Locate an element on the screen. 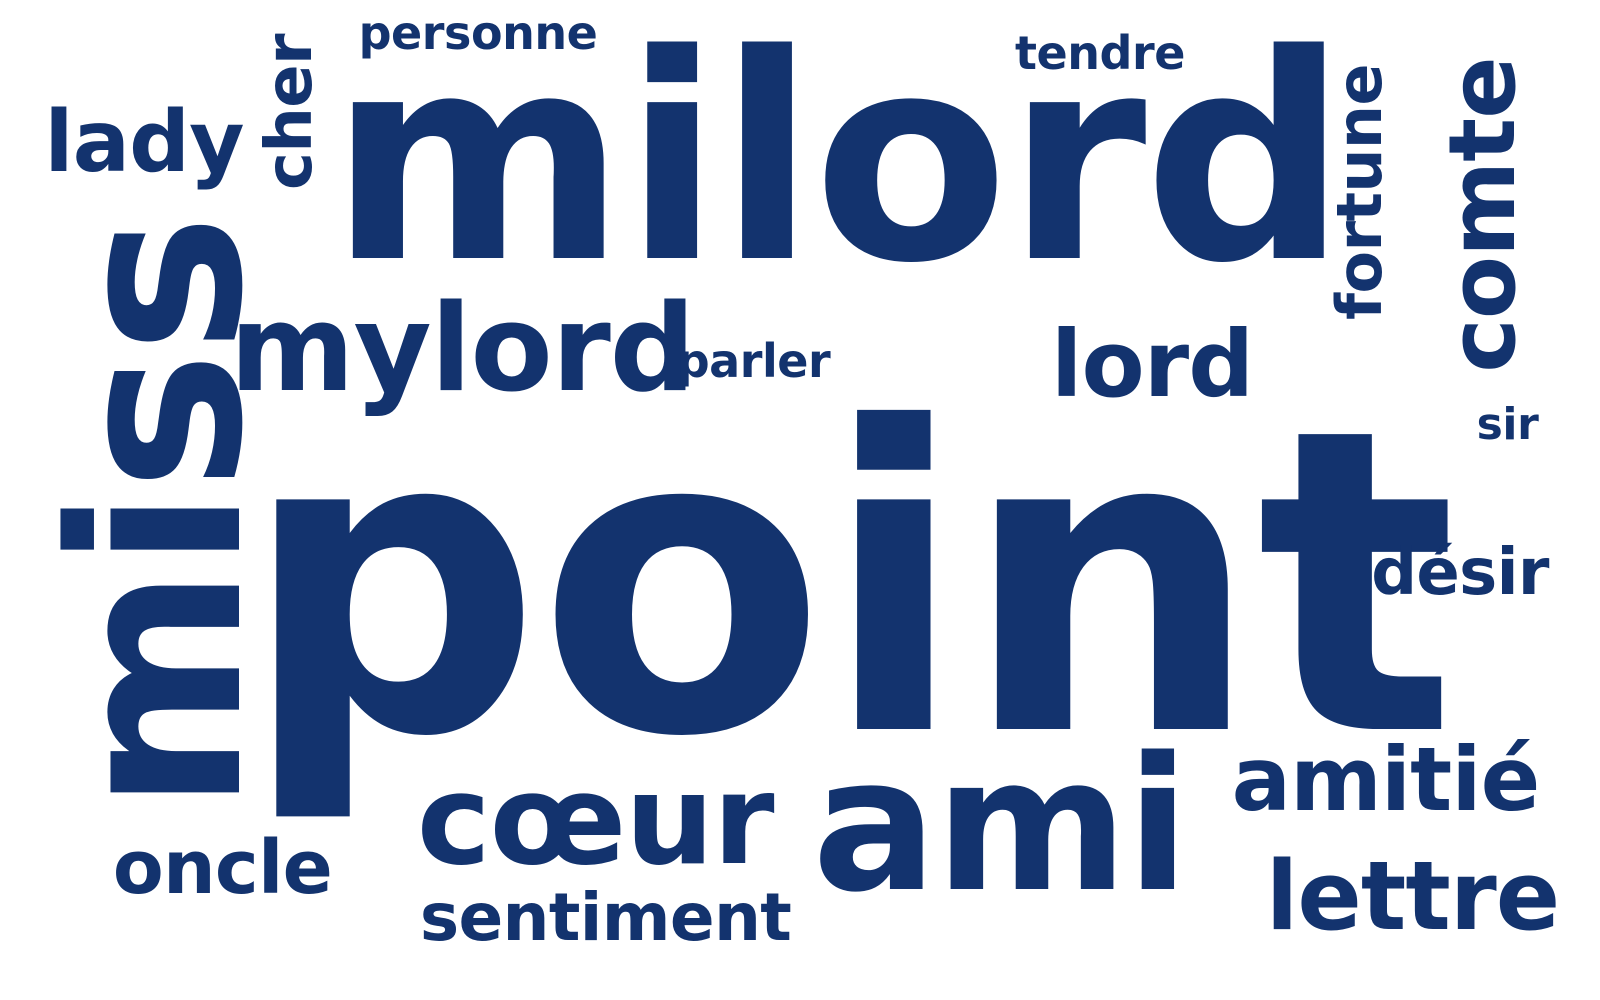  word-lord: lord is located at coordinates (1152, 364).